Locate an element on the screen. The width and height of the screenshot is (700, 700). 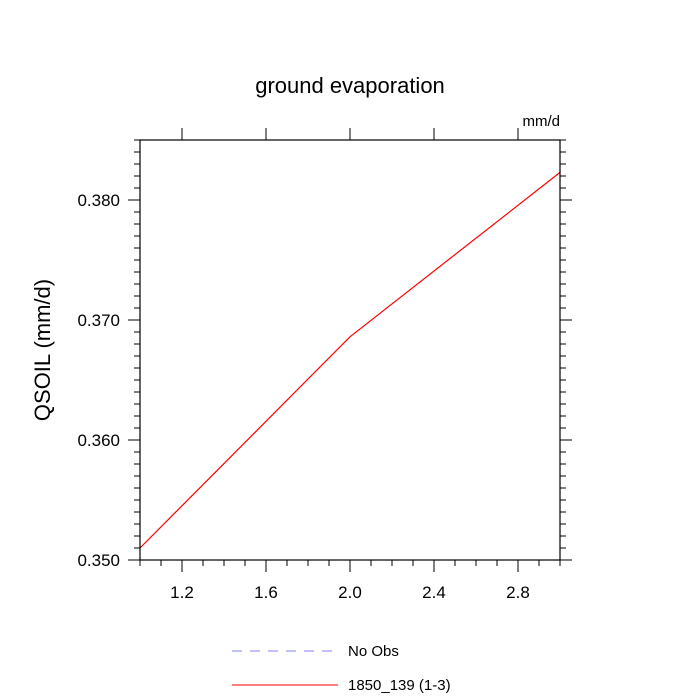
y-tick-label: 0.380 is located at coordinates (98, 200).